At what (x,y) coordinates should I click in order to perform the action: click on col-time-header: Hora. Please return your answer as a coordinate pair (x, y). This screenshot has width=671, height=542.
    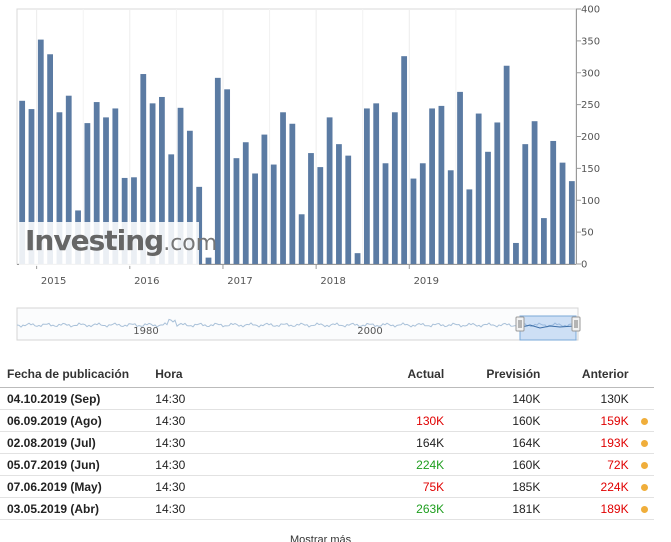
    Looking at the image, I should click on (224, 374).